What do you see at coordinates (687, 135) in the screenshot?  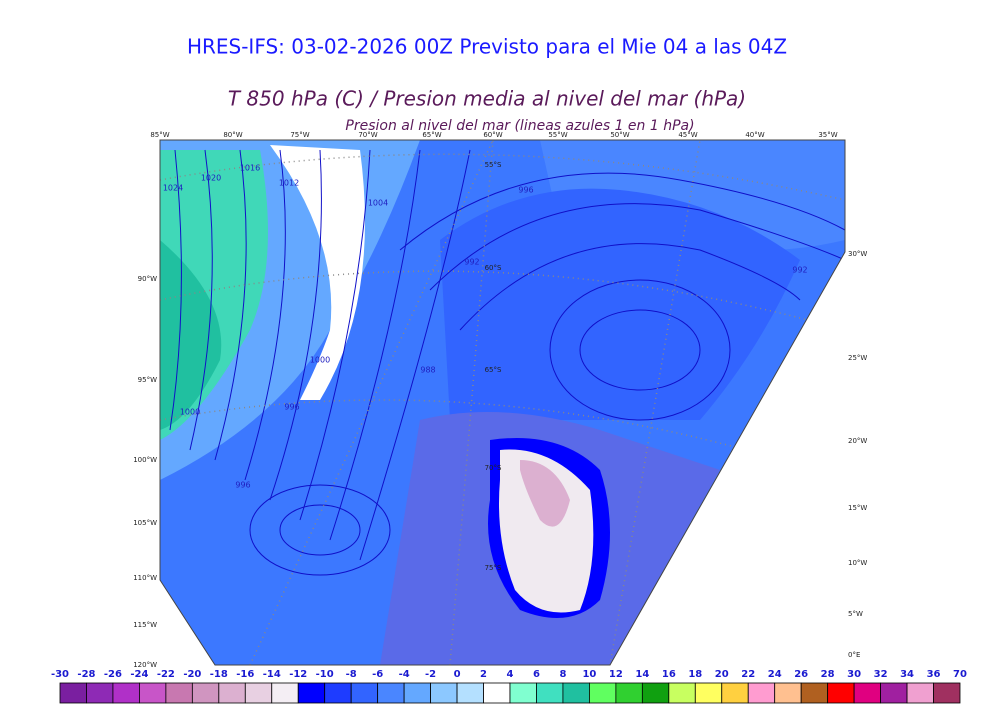 I see `lon-label: 45°W` at bounding box center [687, 135].